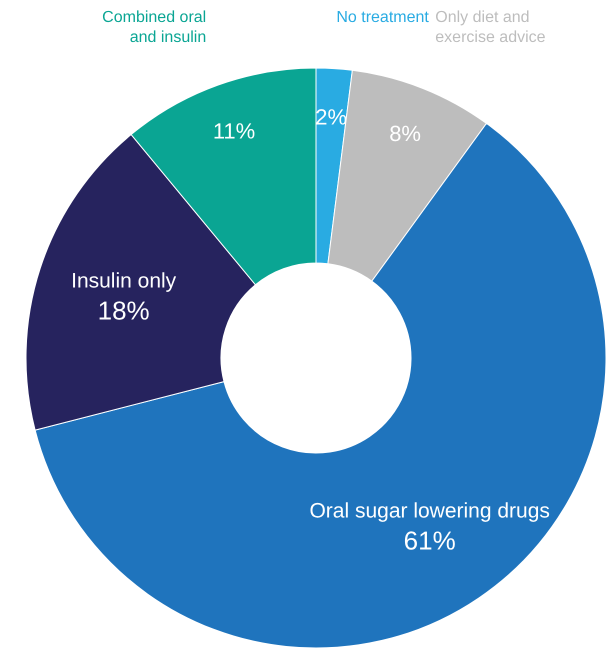 This screenshot has height=654, width=610. I want to click on data-label: 11%, so click(234, 131).